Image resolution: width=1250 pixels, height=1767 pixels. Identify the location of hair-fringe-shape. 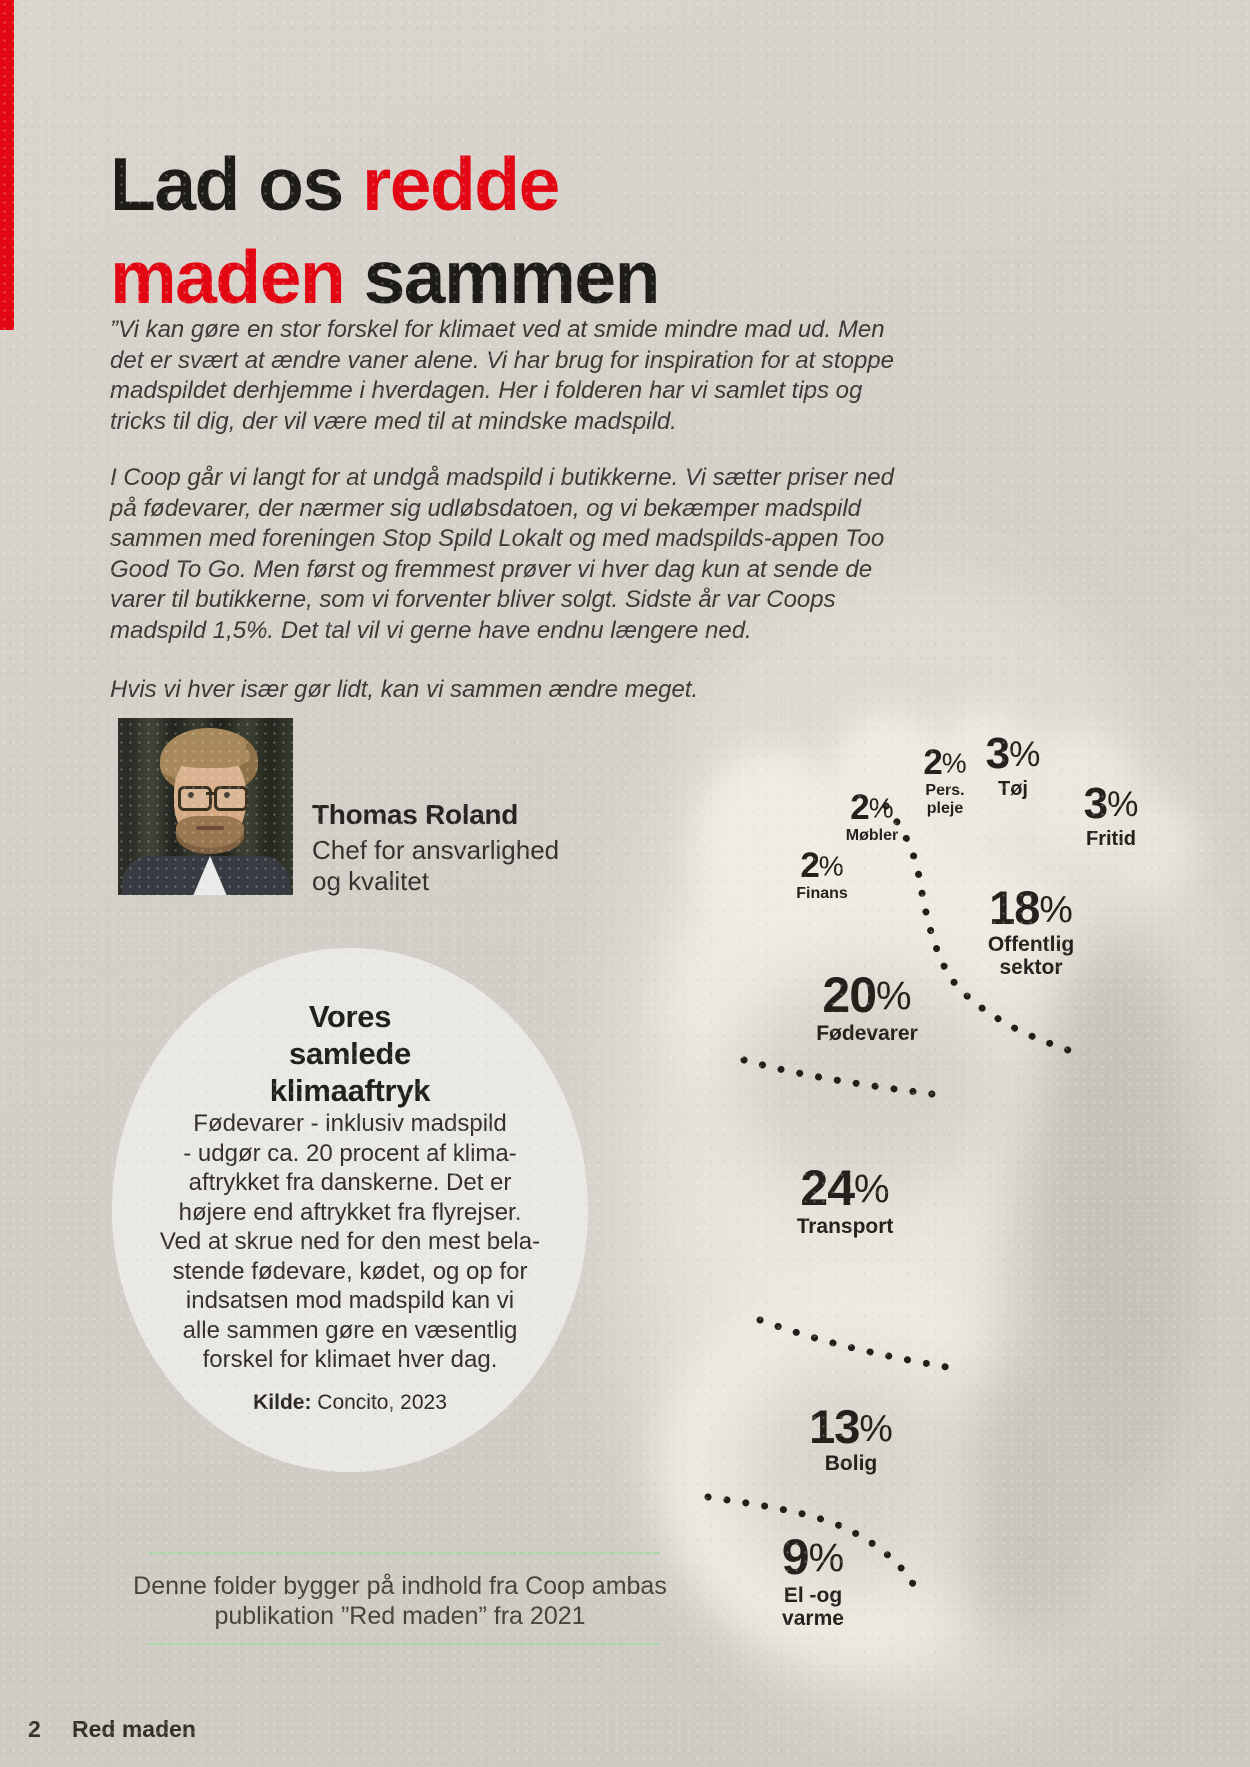
(210, 755).